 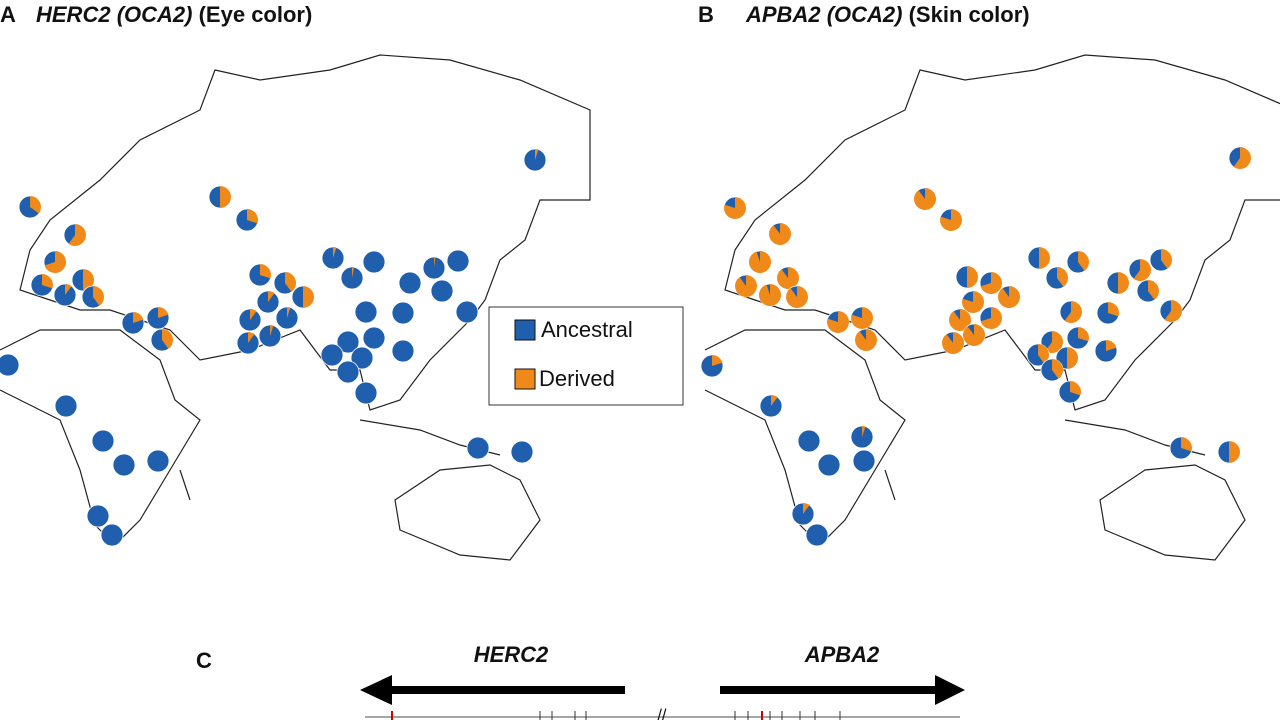 What do you see at coordinates (204, 660) in the screenshot?
I see `panel-label: C` at bounding box center [204, 660].